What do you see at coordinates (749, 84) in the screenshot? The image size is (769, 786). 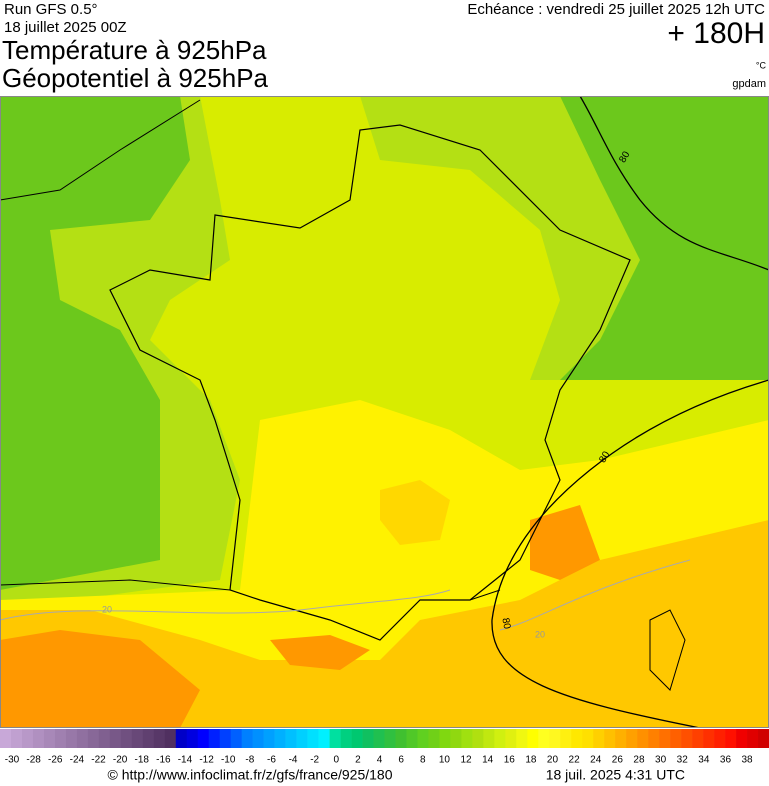 I see `unit-geo: gpdam` at bounding box center [749, 84].